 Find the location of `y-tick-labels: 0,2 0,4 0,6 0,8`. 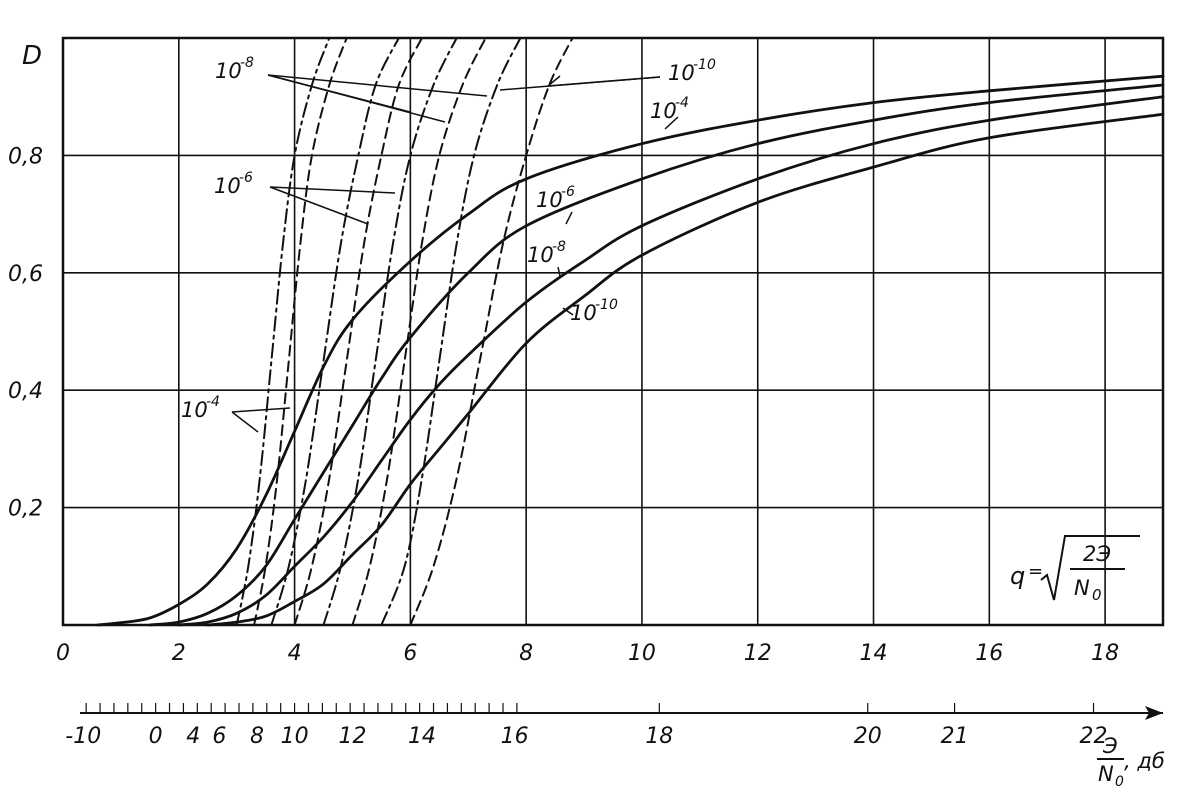

y-tick-labels: 0,2 0,4 0,6 0,8 is located at coordinates (25, 332).